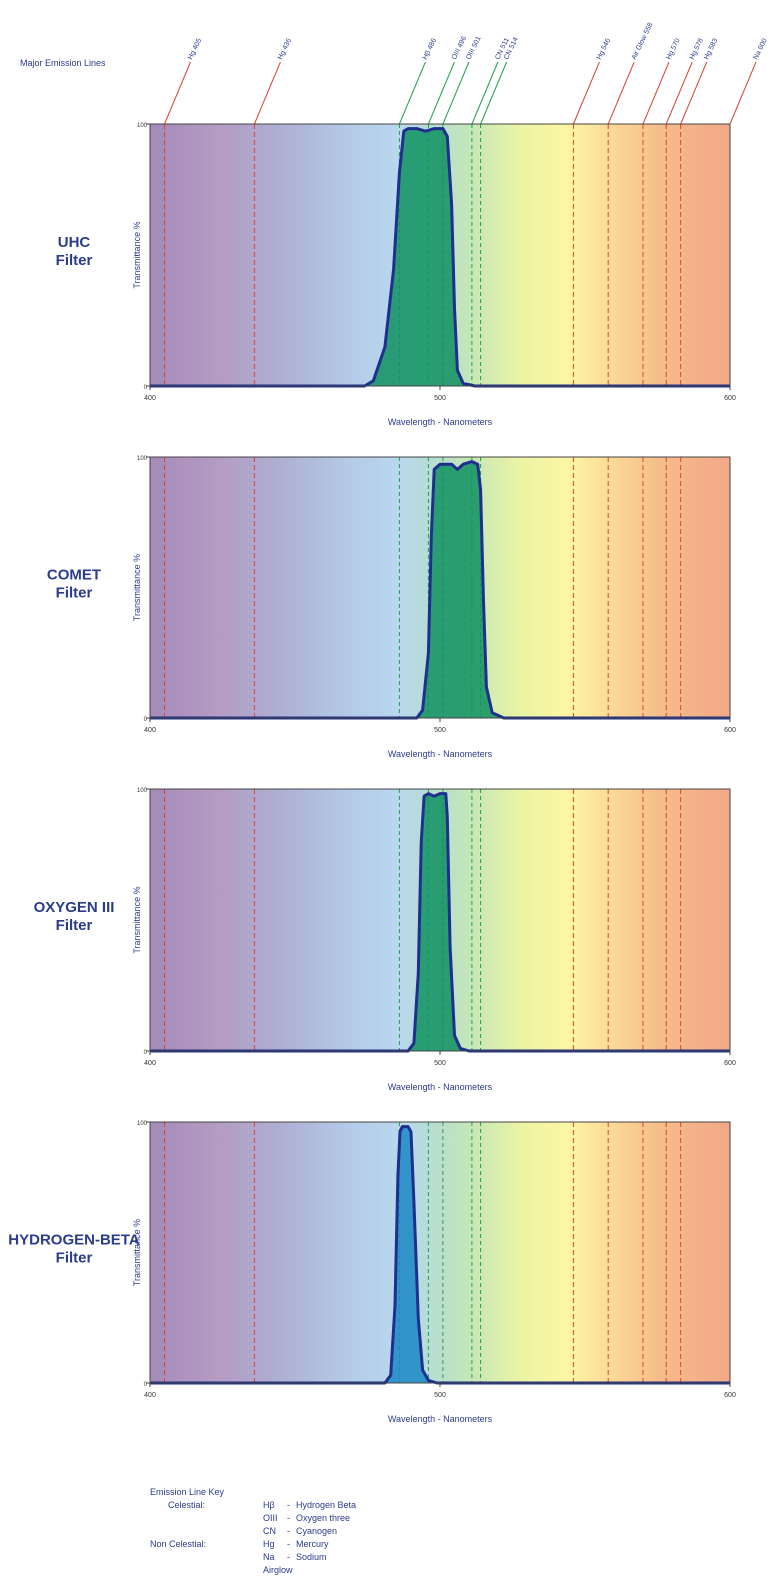 This screenshot has width=774, height=1581. I want to click on emission-line-label: Hg 570, so click(674, 48).